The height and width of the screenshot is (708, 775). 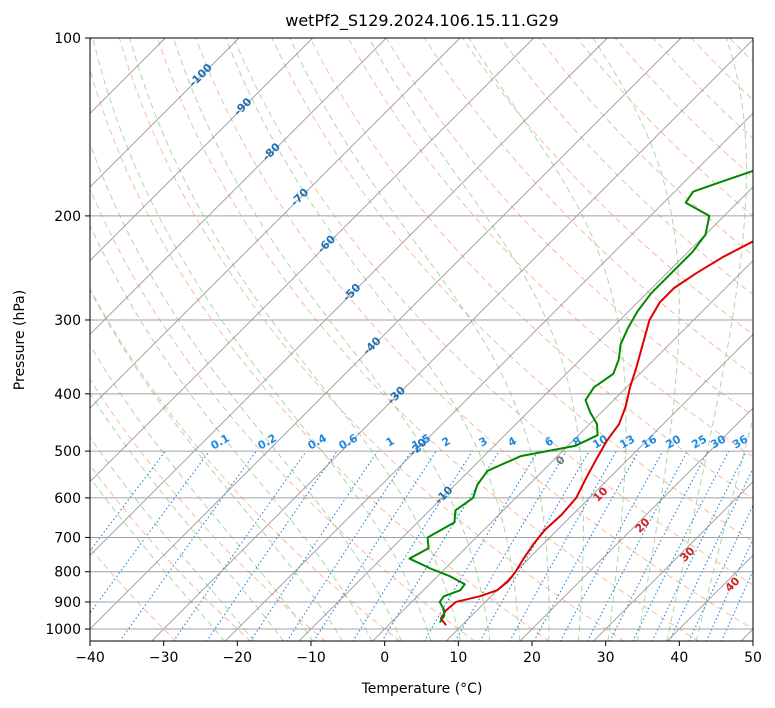 I want to click on y-tick-label: 900, so click(x=67, y=603).